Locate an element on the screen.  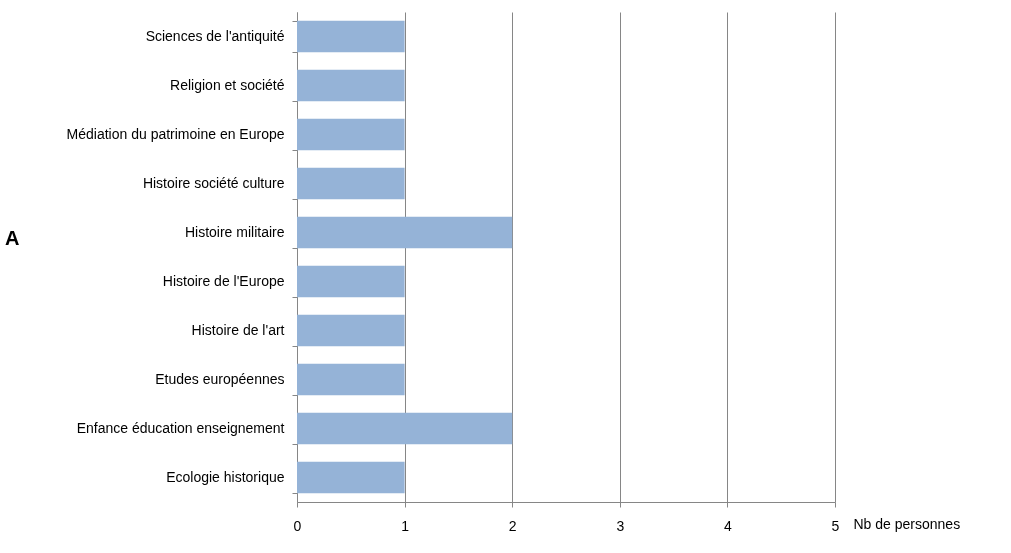
y-tick-label: Etudes européennes is located at coordinates (220, 379).